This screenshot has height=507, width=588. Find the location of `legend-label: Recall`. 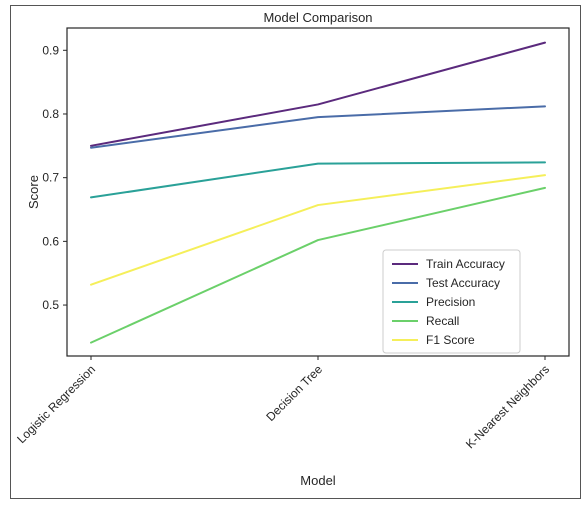

legend-label: Recall is located at coordinates (442, 321).